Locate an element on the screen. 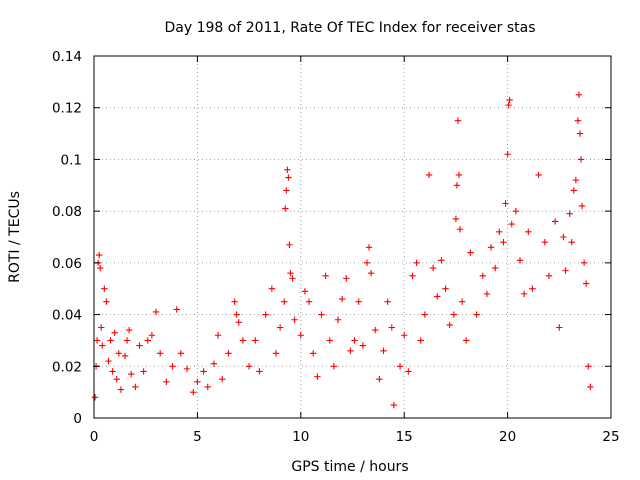  x-tick-label: 5 is located at coordinates (197, 437).